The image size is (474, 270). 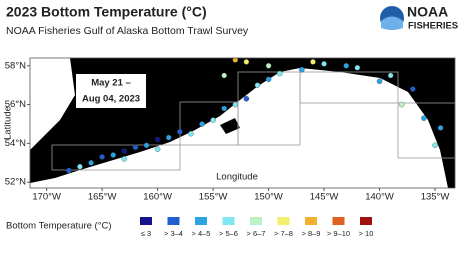 I want to click on logo-bottom: FISHERIES, so click(x=433, y=26).